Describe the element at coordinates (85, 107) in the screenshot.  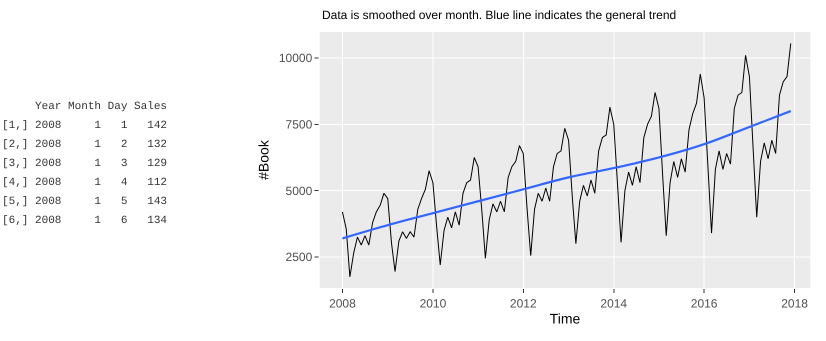
I see `text: Year Month Day Sales` at that location.